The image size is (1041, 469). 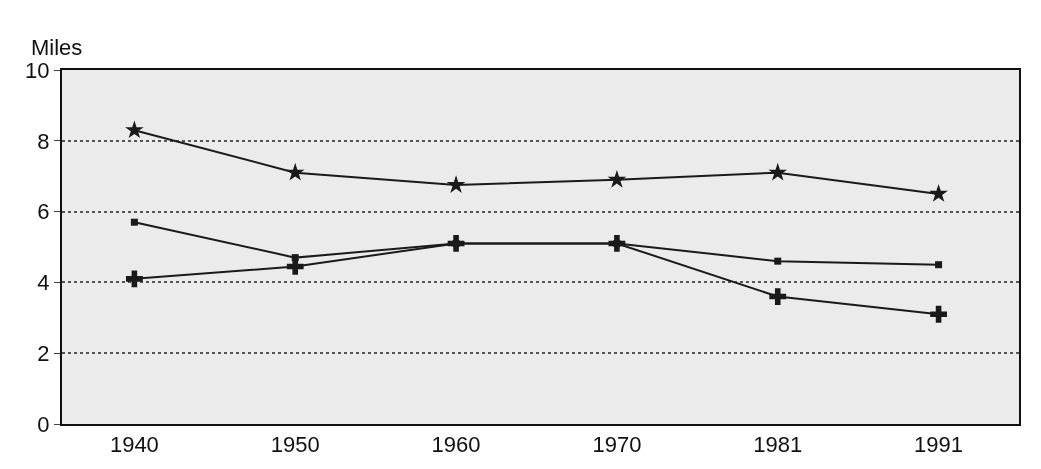 I want to click on y-tick-label: 2, so click(x=43, y=353).